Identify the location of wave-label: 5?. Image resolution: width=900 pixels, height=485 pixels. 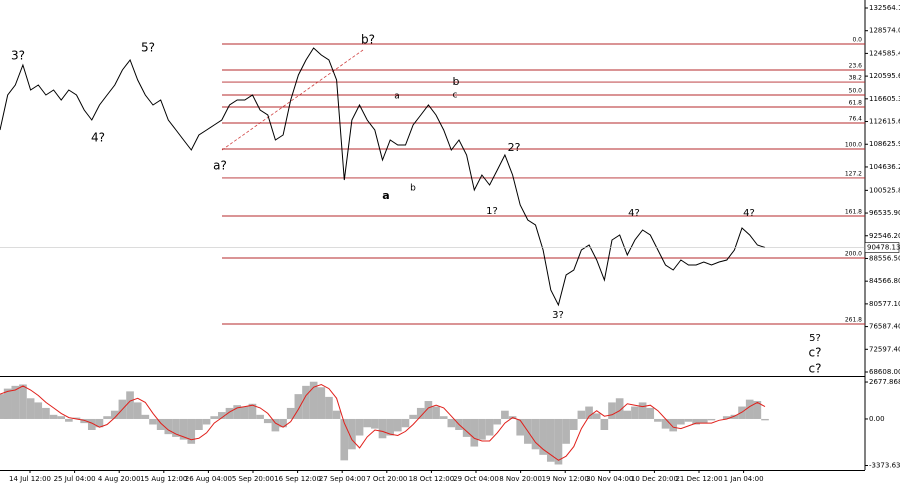
(815, 338).